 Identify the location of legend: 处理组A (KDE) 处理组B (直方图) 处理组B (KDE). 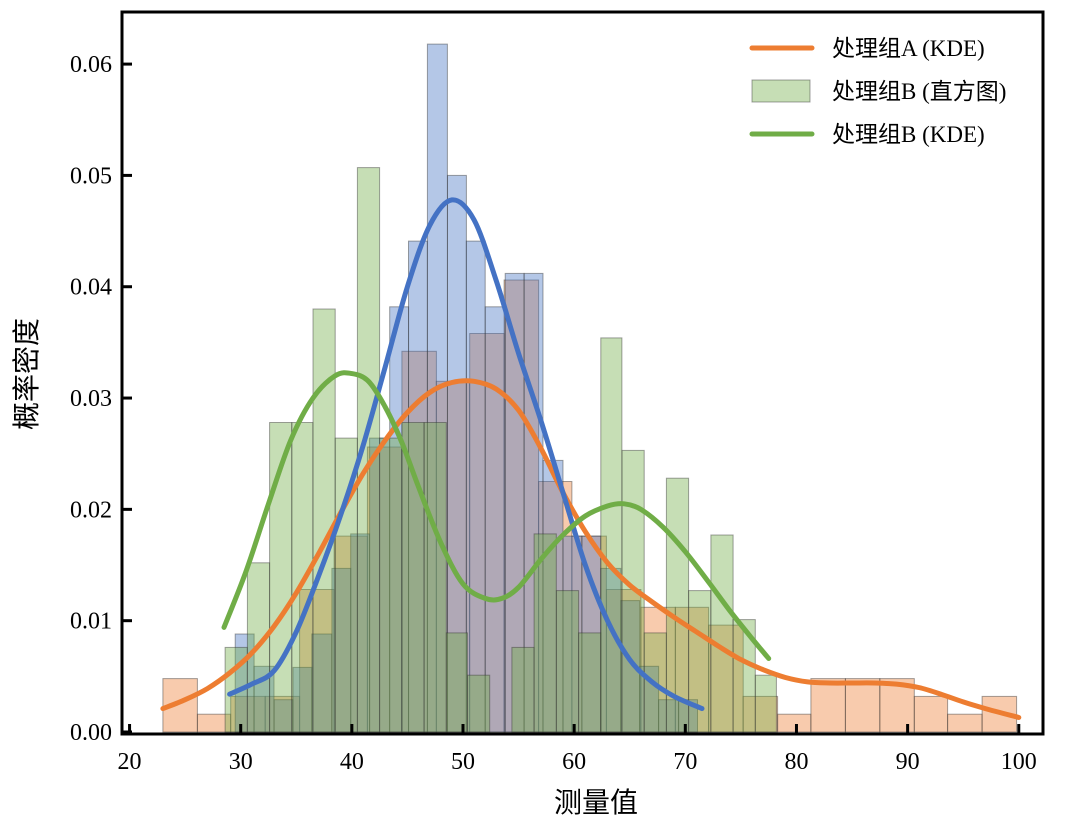
(877, 91).